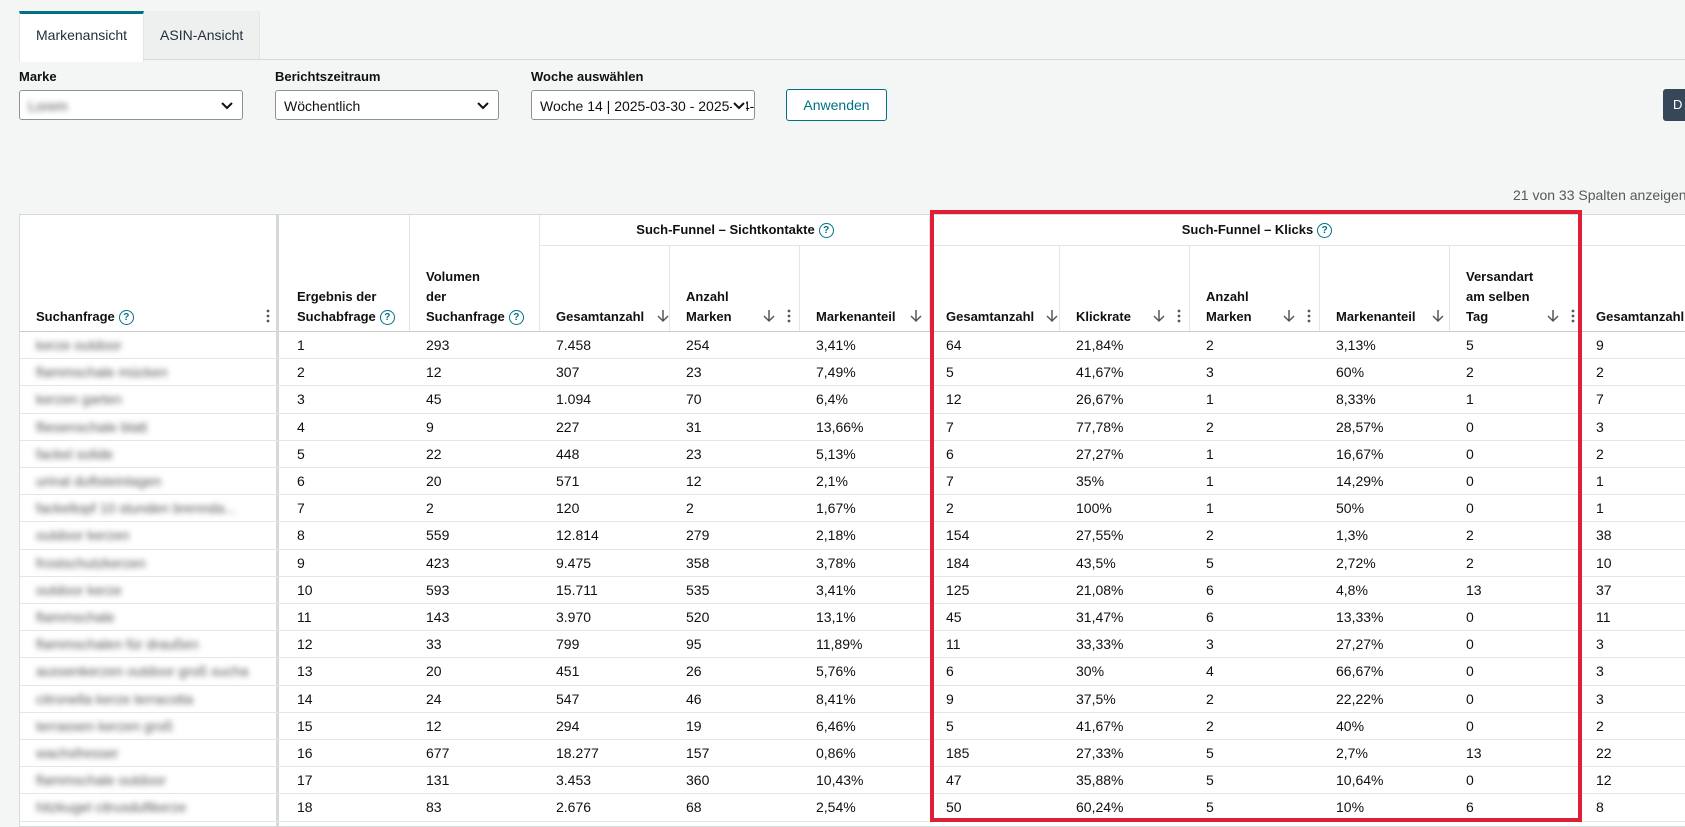  What do you see at coordinates (1376, 316) in the screenshot?
I see `col-header-clicks-share: Markenanteil` at bounding box center [1376, 316].